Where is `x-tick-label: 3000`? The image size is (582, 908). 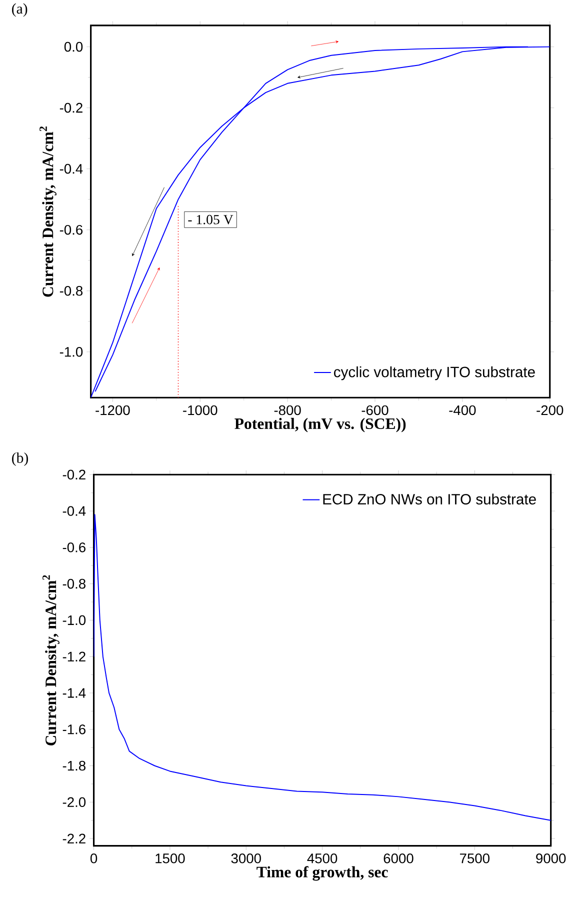
x-tick-label: 3000 is located at coordinates (246, 859).